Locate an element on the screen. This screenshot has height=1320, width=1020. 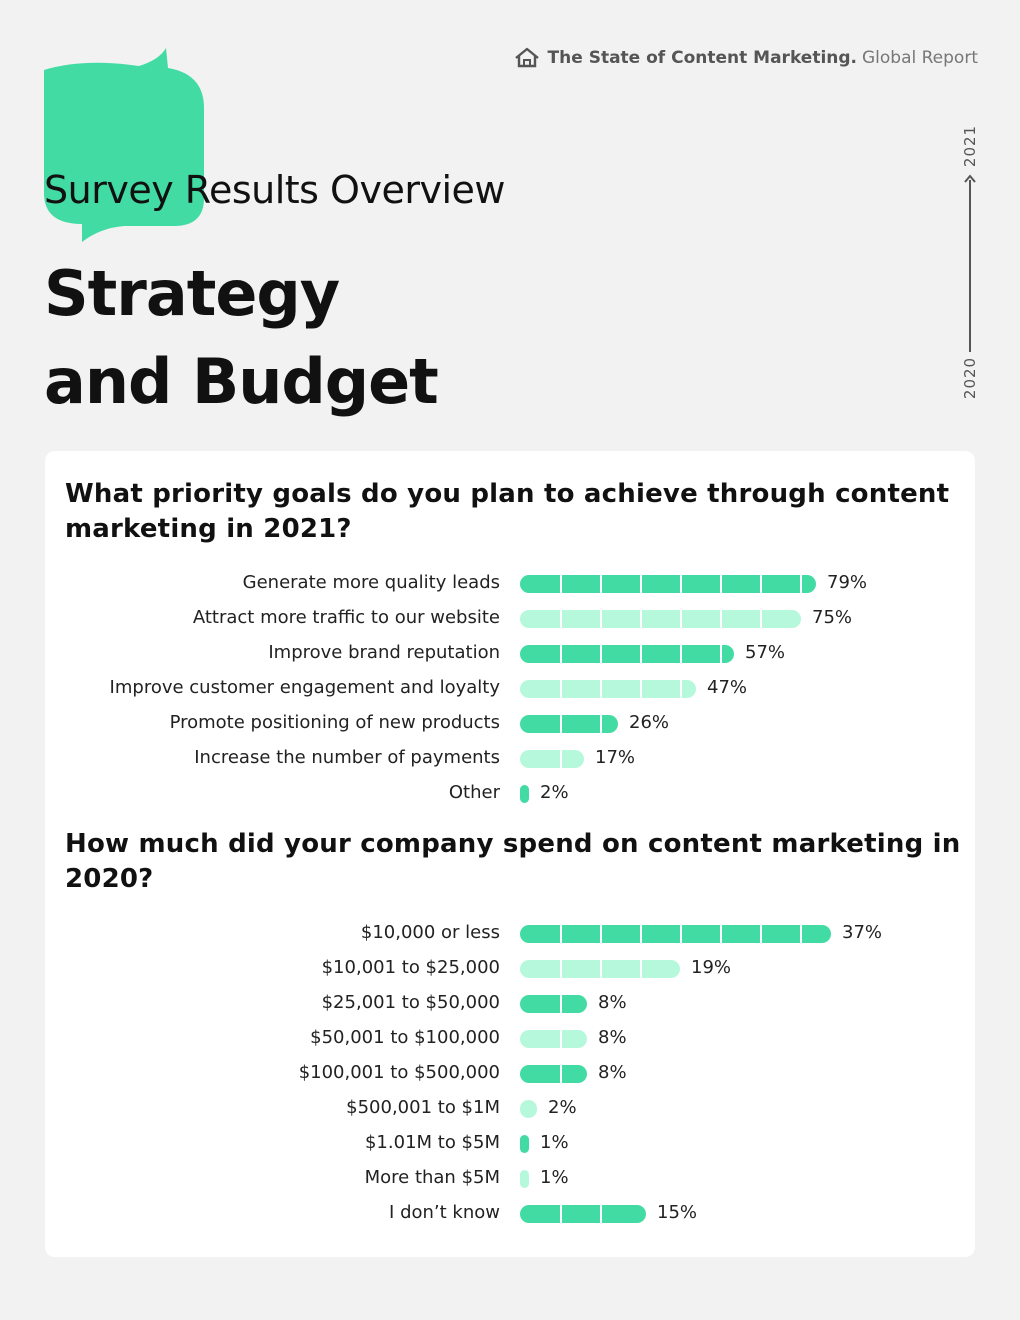
bar-label: $100,001 to $500,000 is located at coordinates (399, 1072).